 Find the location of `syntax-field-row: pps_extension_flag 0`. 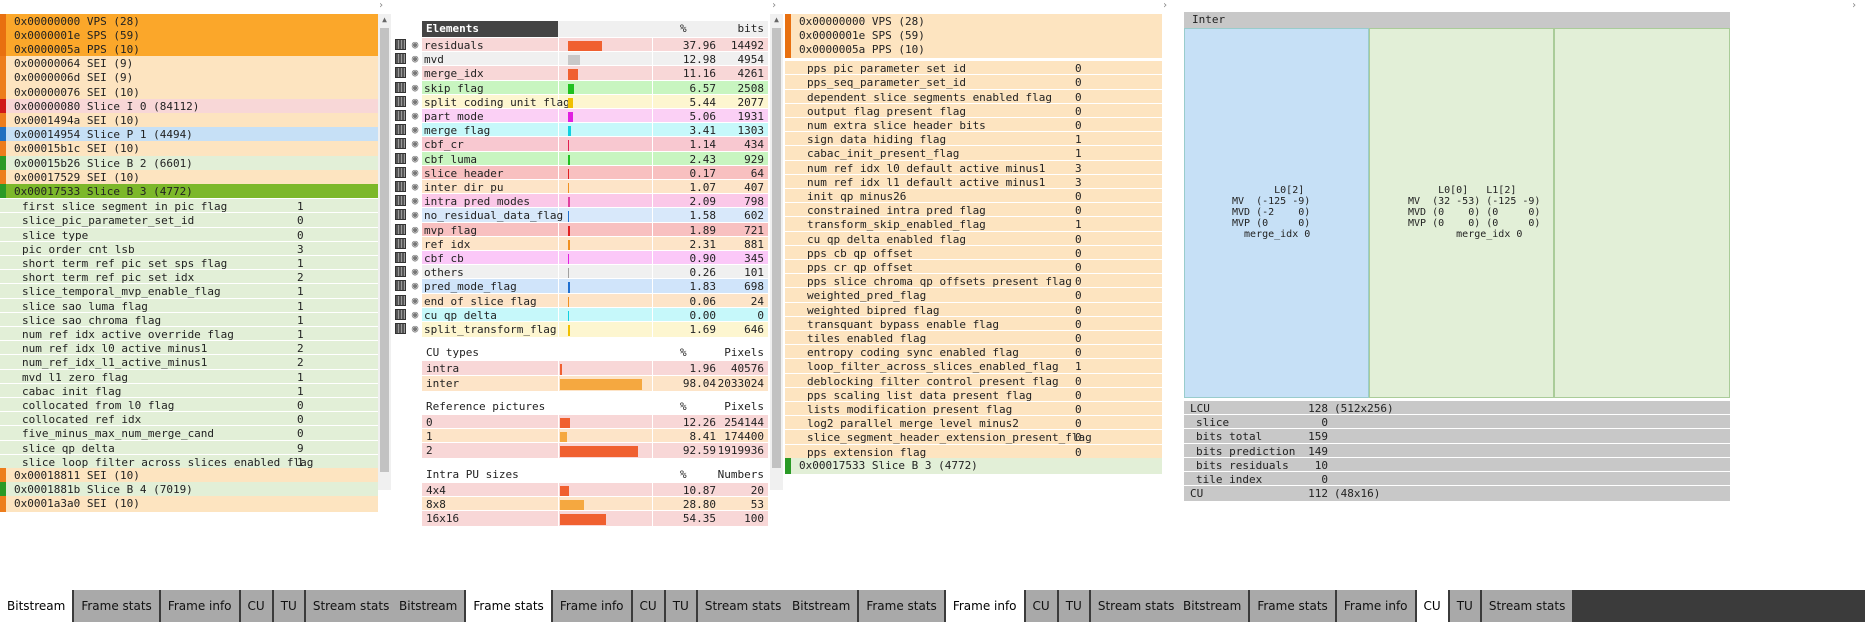

syntax-field-row: pps_extension_flag 0 is located at coordinates (973, 451).